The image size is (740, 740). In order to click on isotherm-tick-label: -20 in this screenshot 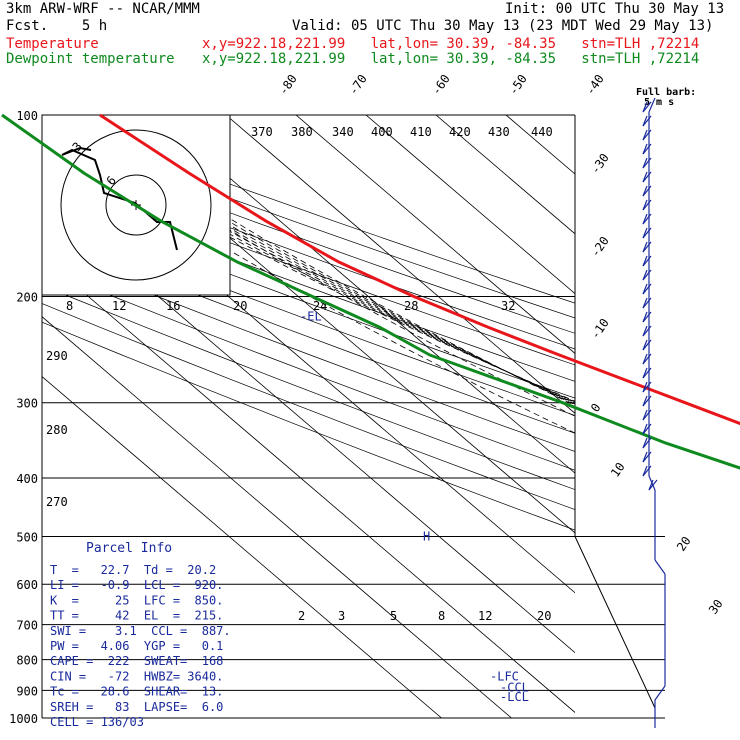, I will do `click(600, 247)`.